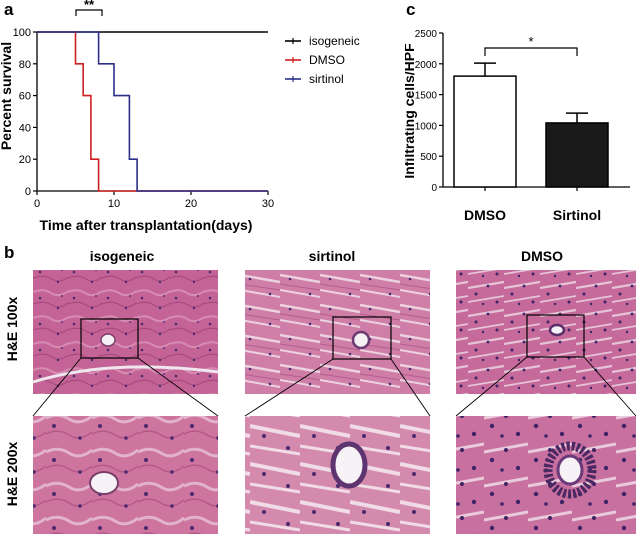  What do you see at coordinates (531, 142) in the screenshot?
I see `bar-marks: DMSO Sirtinol` at bounding box center [531, 142].